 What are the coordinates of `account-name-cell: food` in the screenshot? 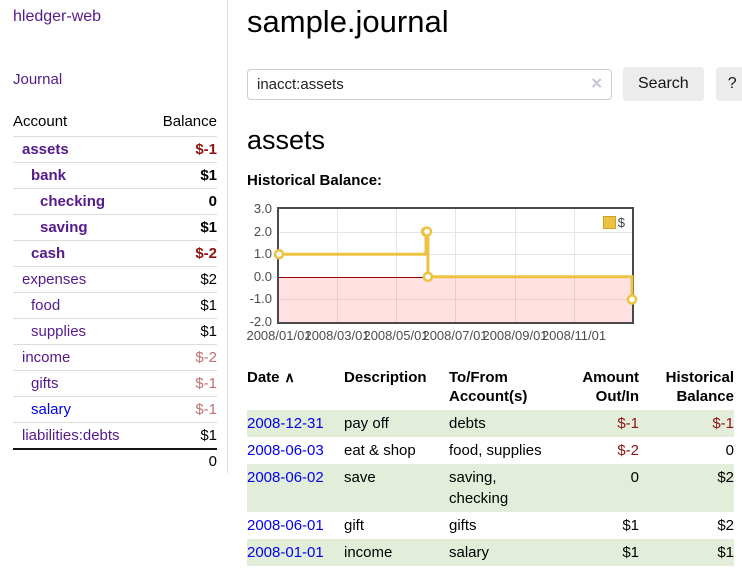 It's located at (80, 306).